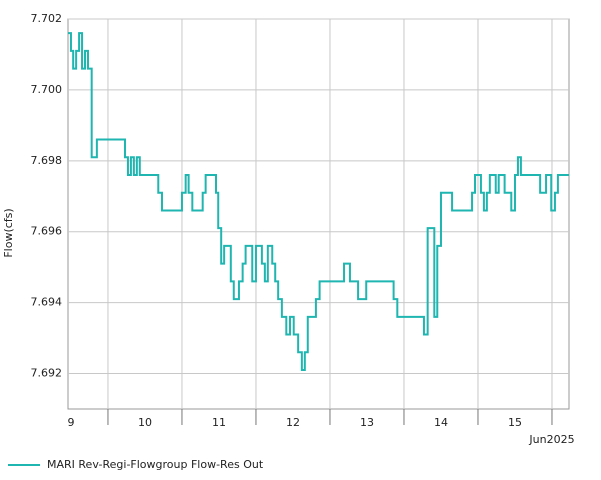 The image size is (601, 480). I want to click on x-tick-label: 11, so click(219, 422).